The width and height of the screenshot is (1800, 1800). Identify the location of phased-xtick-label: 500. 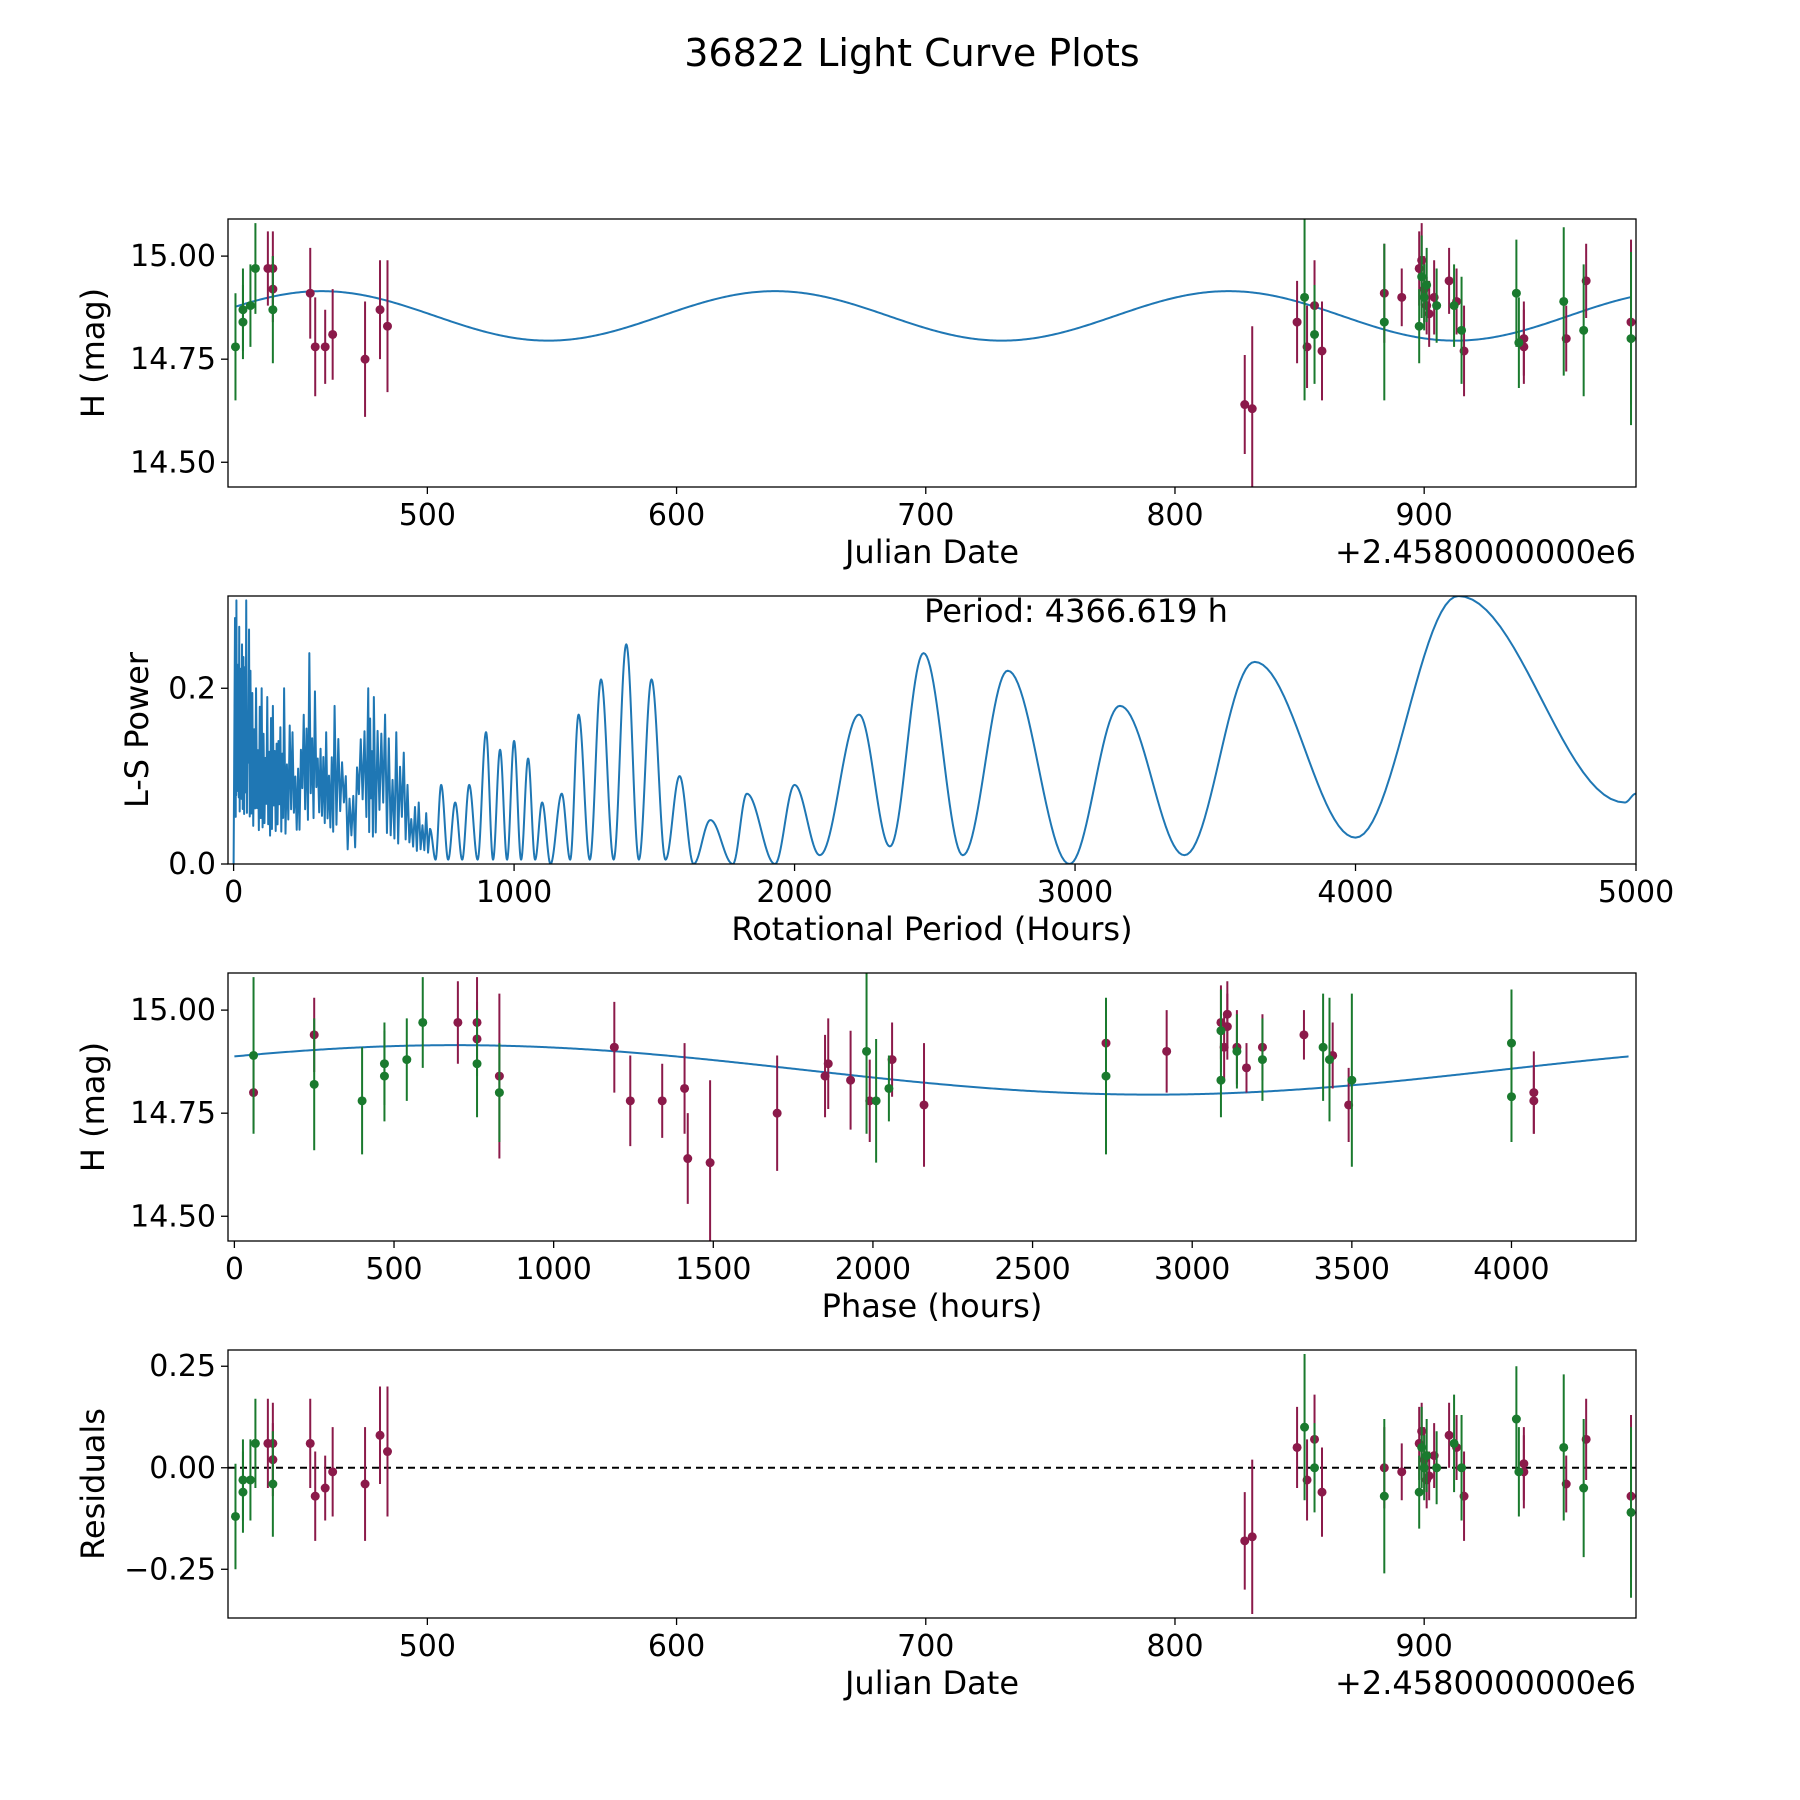
(393, 1269).